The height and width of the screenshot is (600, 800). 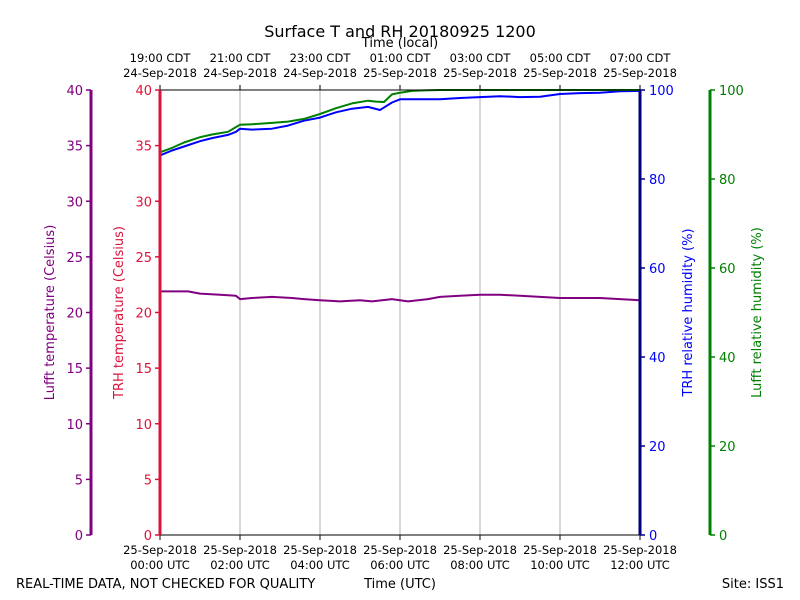 What do you see at coordinates (143, 147) in the screenshot?
I see `y-tick-label-trh_temp: 35` at bounding box center [143, 147].